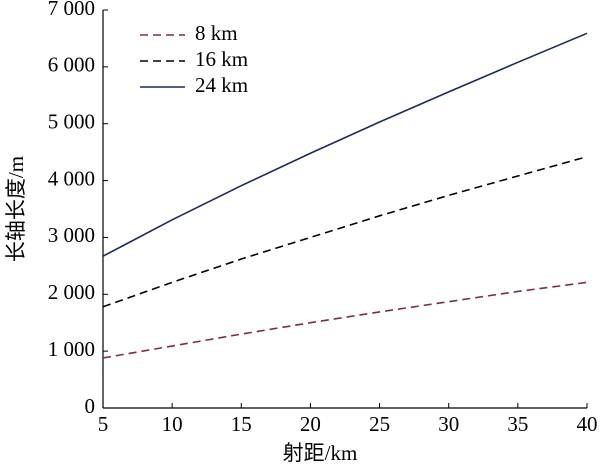 The width and height of the screenshot is (600, 467). Describe the element at coordinates (221, 59) in the screenshot. I see `legend-label: 16 km` at that location.